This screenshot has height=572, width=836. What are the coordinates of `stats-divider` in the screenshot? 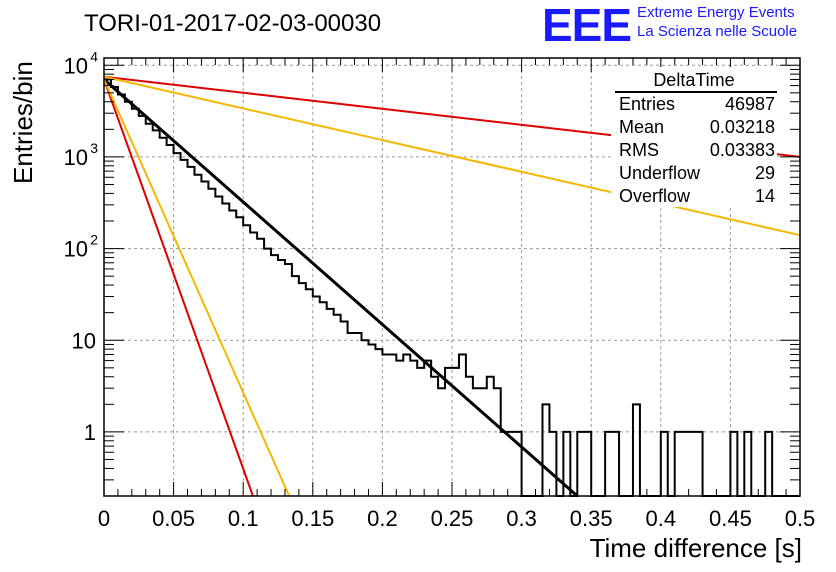 It's located at (696, 92).